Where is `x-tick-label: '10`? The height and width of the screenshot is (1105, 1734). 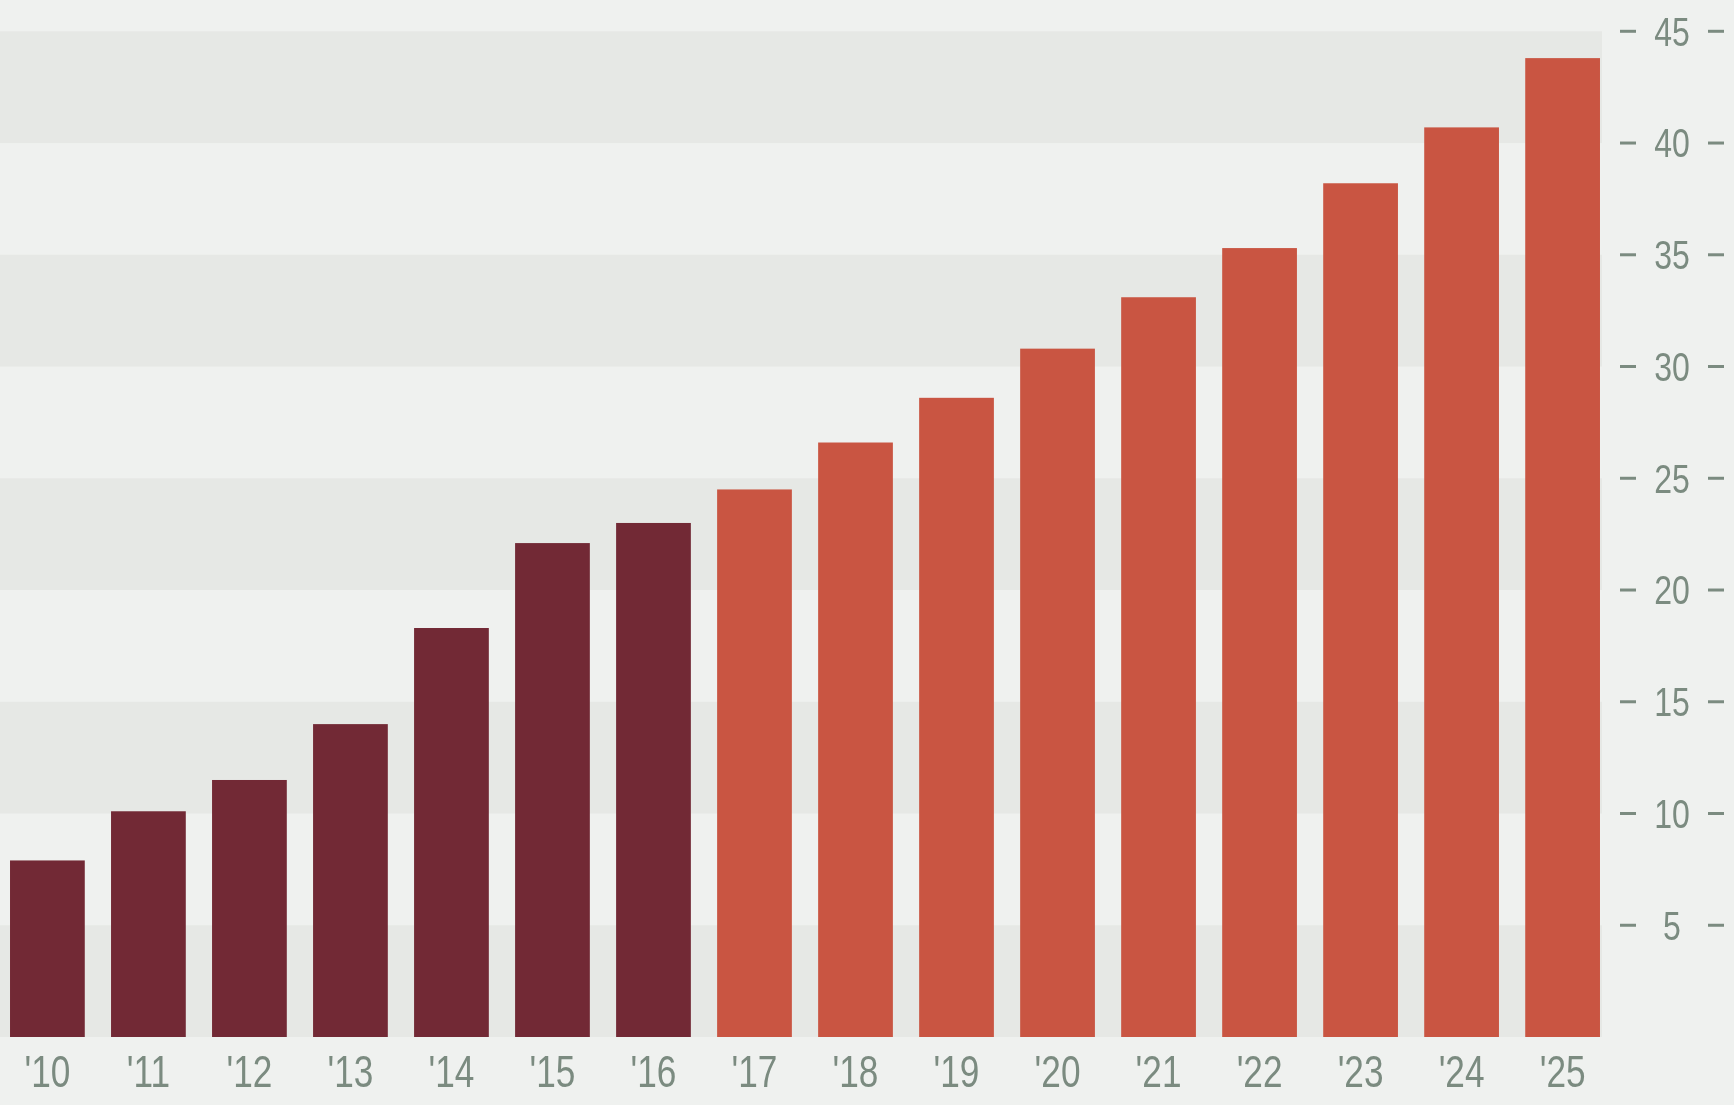
x-tick-label: '10 is located at coordinates (47, 1071).